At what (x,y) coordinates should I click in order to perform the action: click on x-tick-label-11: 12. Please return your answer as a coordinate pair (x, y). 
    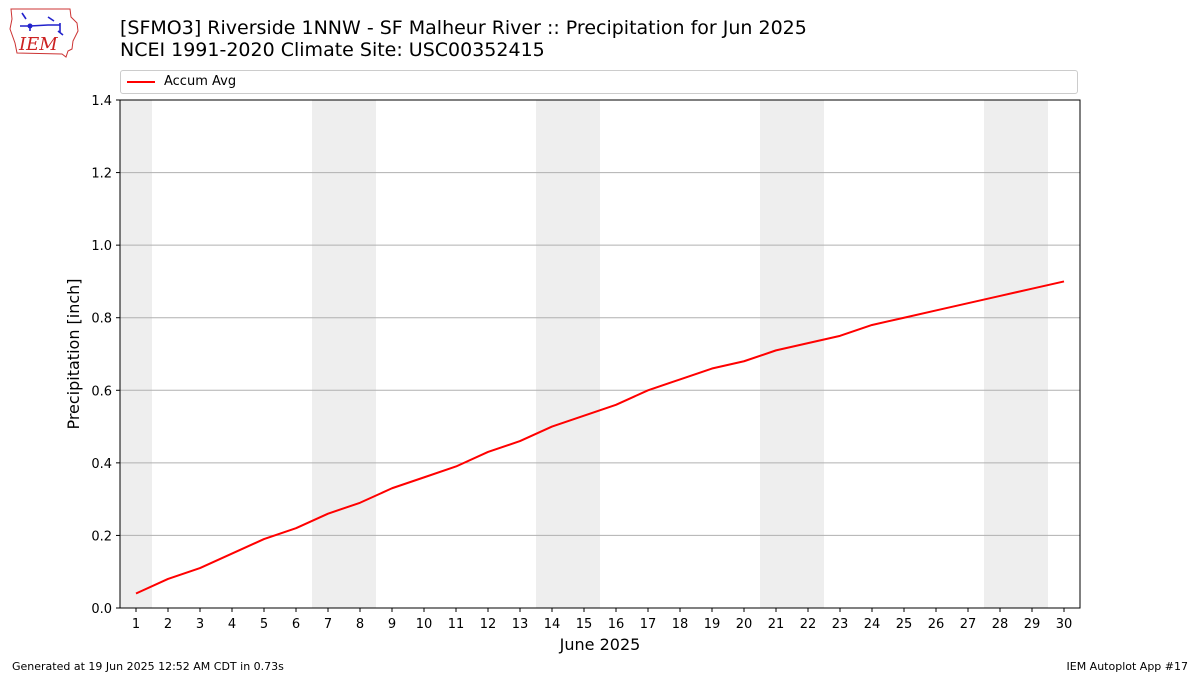
    Looking at the image, I should click on (488, 624).